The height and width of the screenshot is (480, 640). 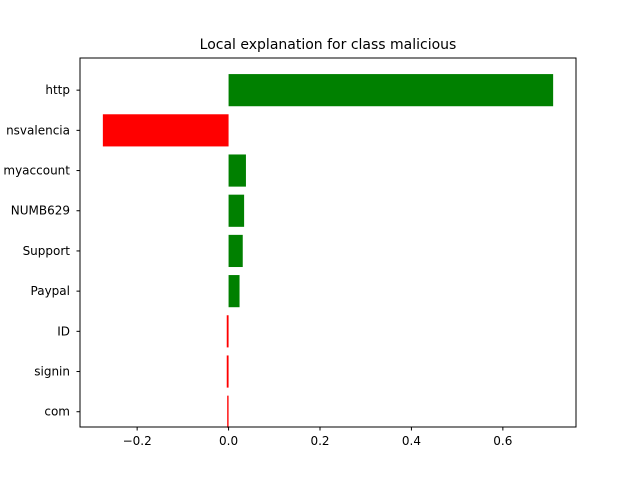 I want to click on x-tick-label: 0.6, so click(x=502, y=441).